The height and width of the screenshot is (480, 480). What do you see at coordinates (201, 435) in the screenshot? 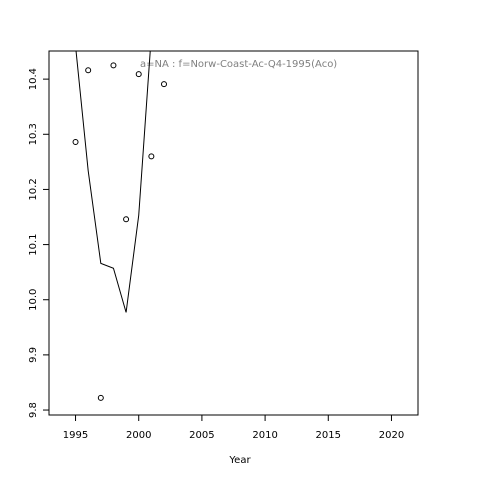
I see `x-tick-label: 2005` at bounding box center [201, 435].